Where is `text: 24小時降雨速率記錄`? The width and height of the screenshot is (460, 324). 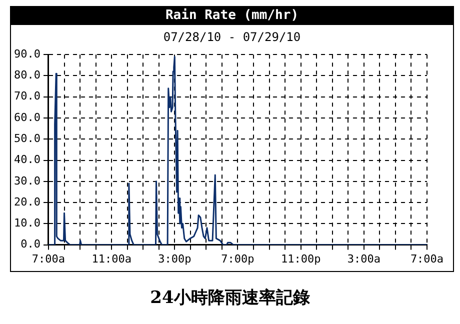 text: 24小時降雨速率記錄 is located at coordinates (230, 298).